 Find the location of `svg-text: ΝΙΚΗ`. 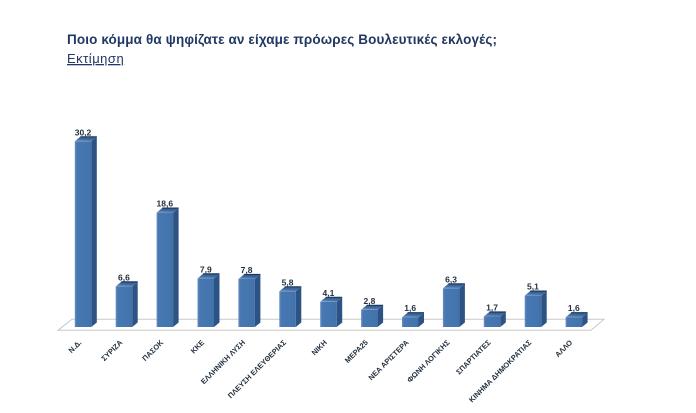

svg-text: ΝΙΚΗ is located at coordinates (319, 347).